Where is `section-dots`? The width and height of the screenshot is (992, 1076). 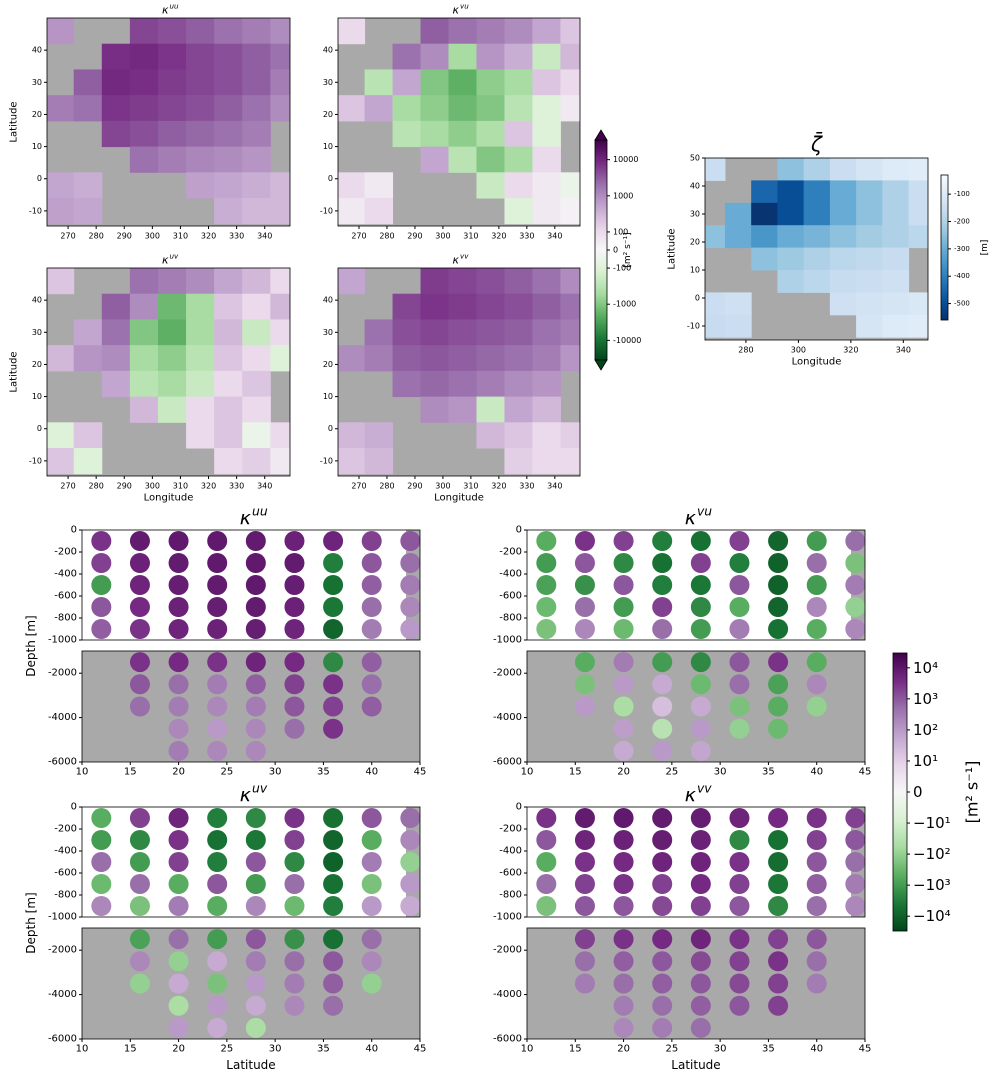 section-dots is located at coordinates (255, 862).